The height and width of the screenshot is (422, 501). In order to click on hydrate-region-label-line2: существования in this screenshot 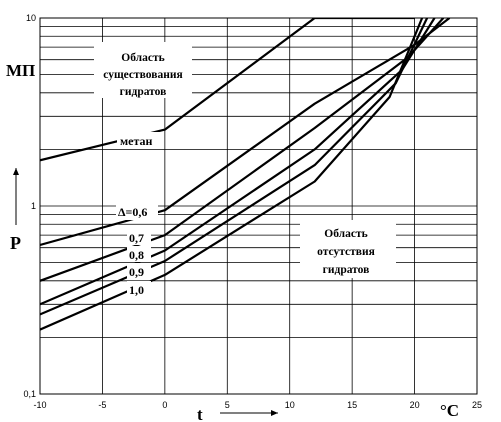, I will do `click(142, 75)`.